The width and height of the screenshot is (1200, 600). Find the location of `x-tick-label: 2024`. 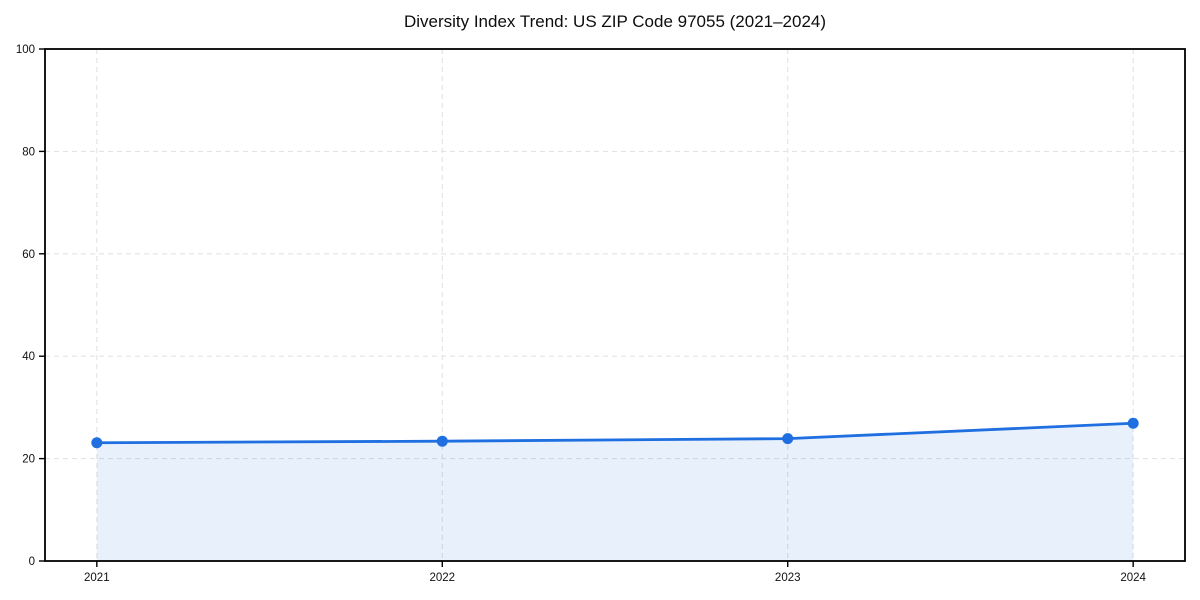

x-tick-label: 2024 is located at coordinates (1133, 578).